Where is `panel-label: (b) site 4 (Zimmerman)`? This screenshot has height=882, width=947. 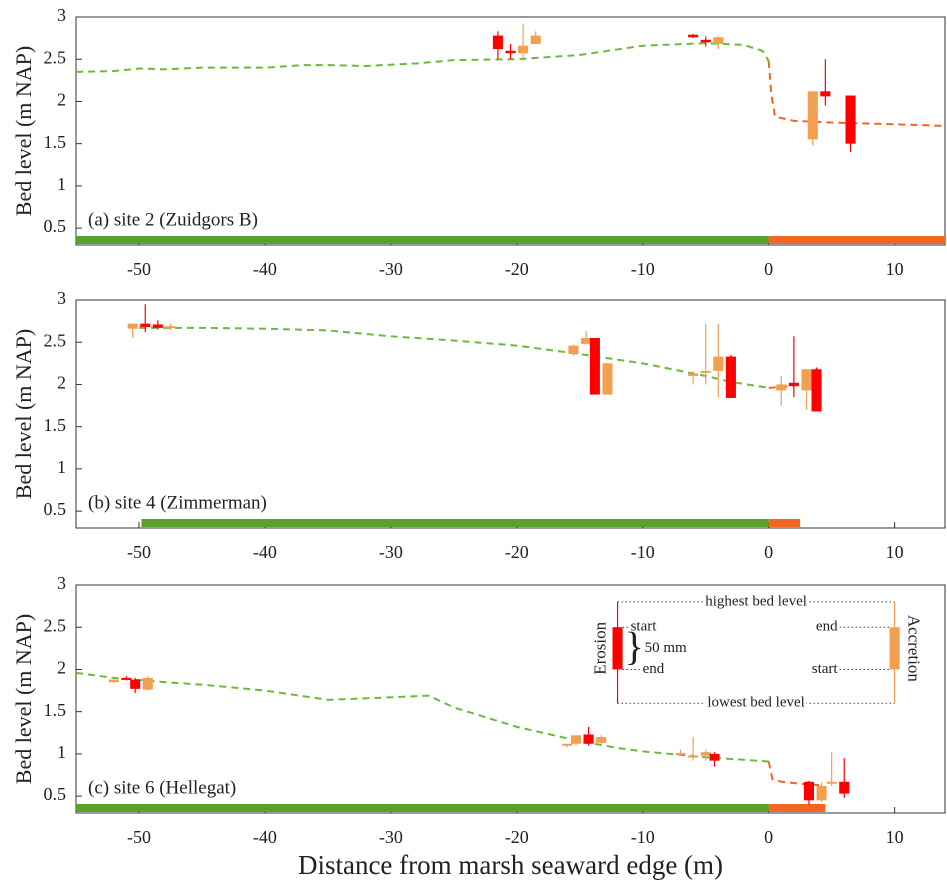
panel-label: (b) site 4 (Zimmerman) is located at coordinates (177, 502).